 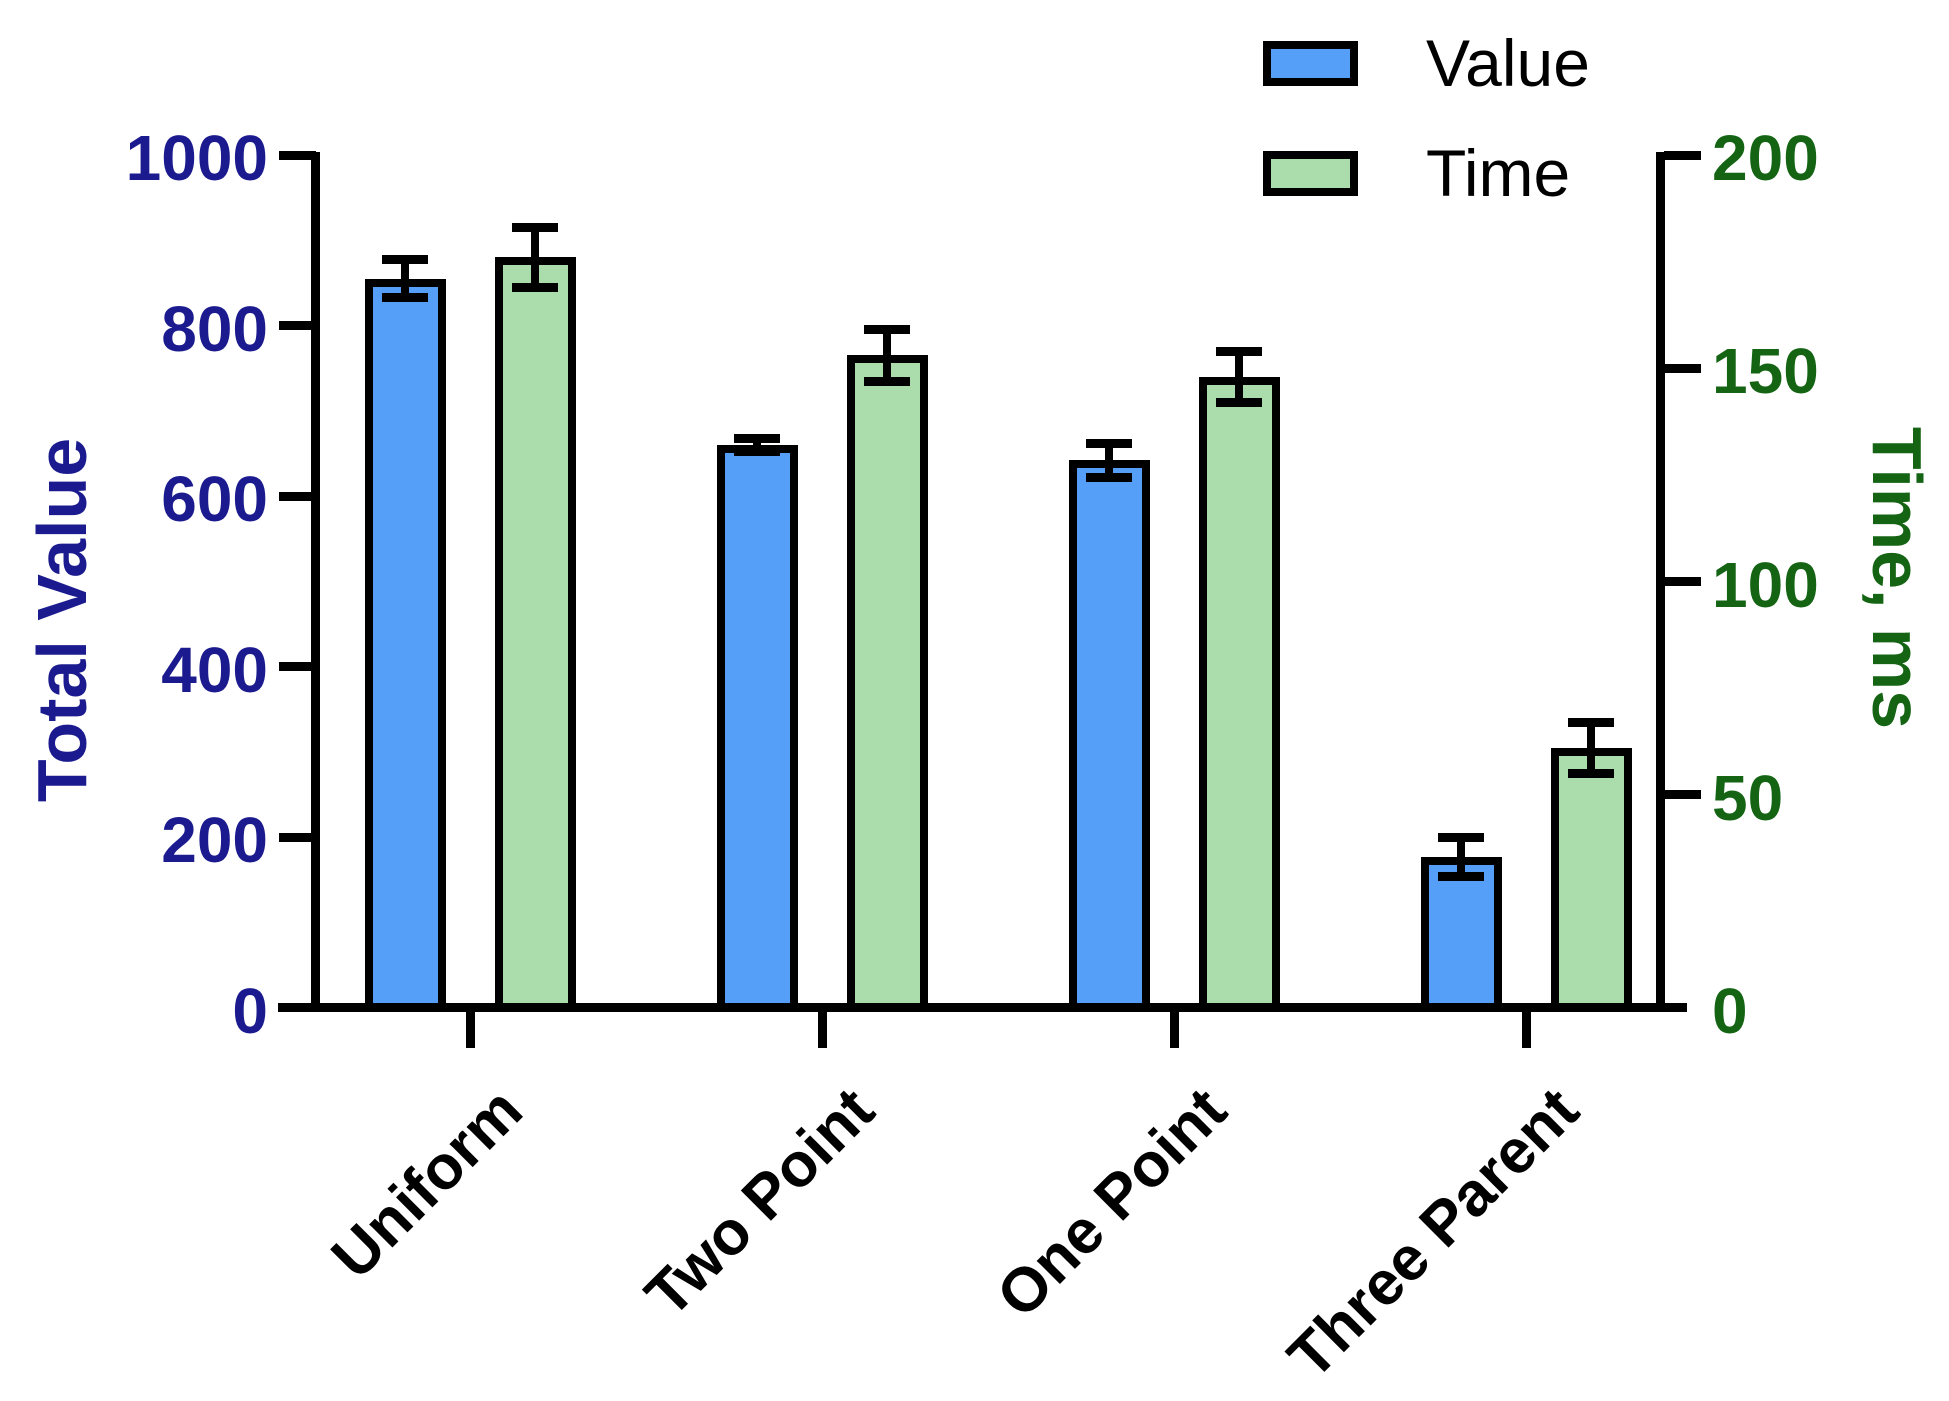 What do you see at coordinates (1730, 1011) in the screenshot?
I see `right-axis-tick-label: 0` at bounding box center [1730, 1011].